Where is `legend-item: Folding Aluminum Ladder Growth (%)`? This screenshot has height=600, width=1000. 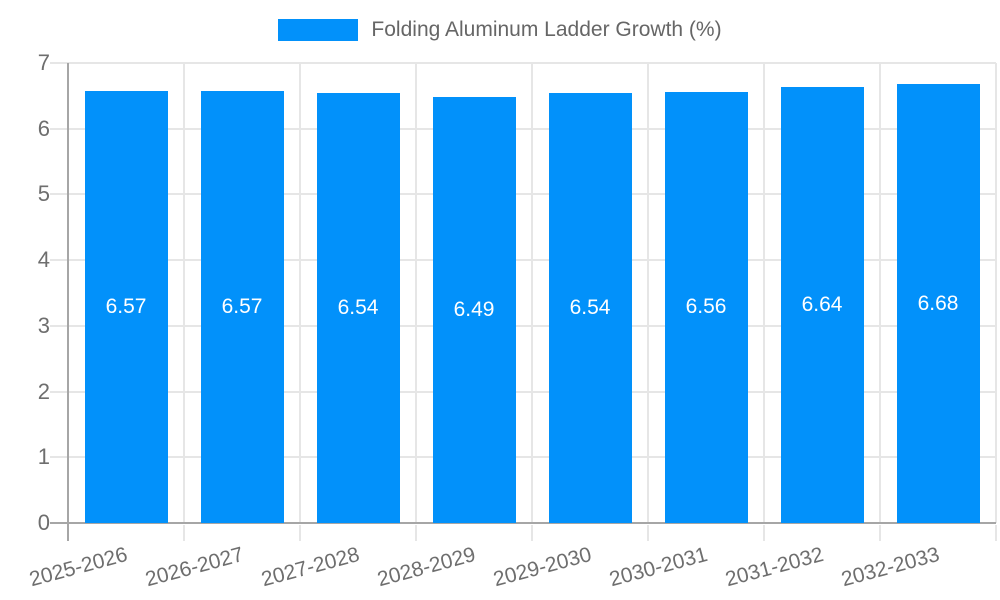 legend-item: Folding Aluminum Ladder Growth (%) is located at coordinates (500, 30).